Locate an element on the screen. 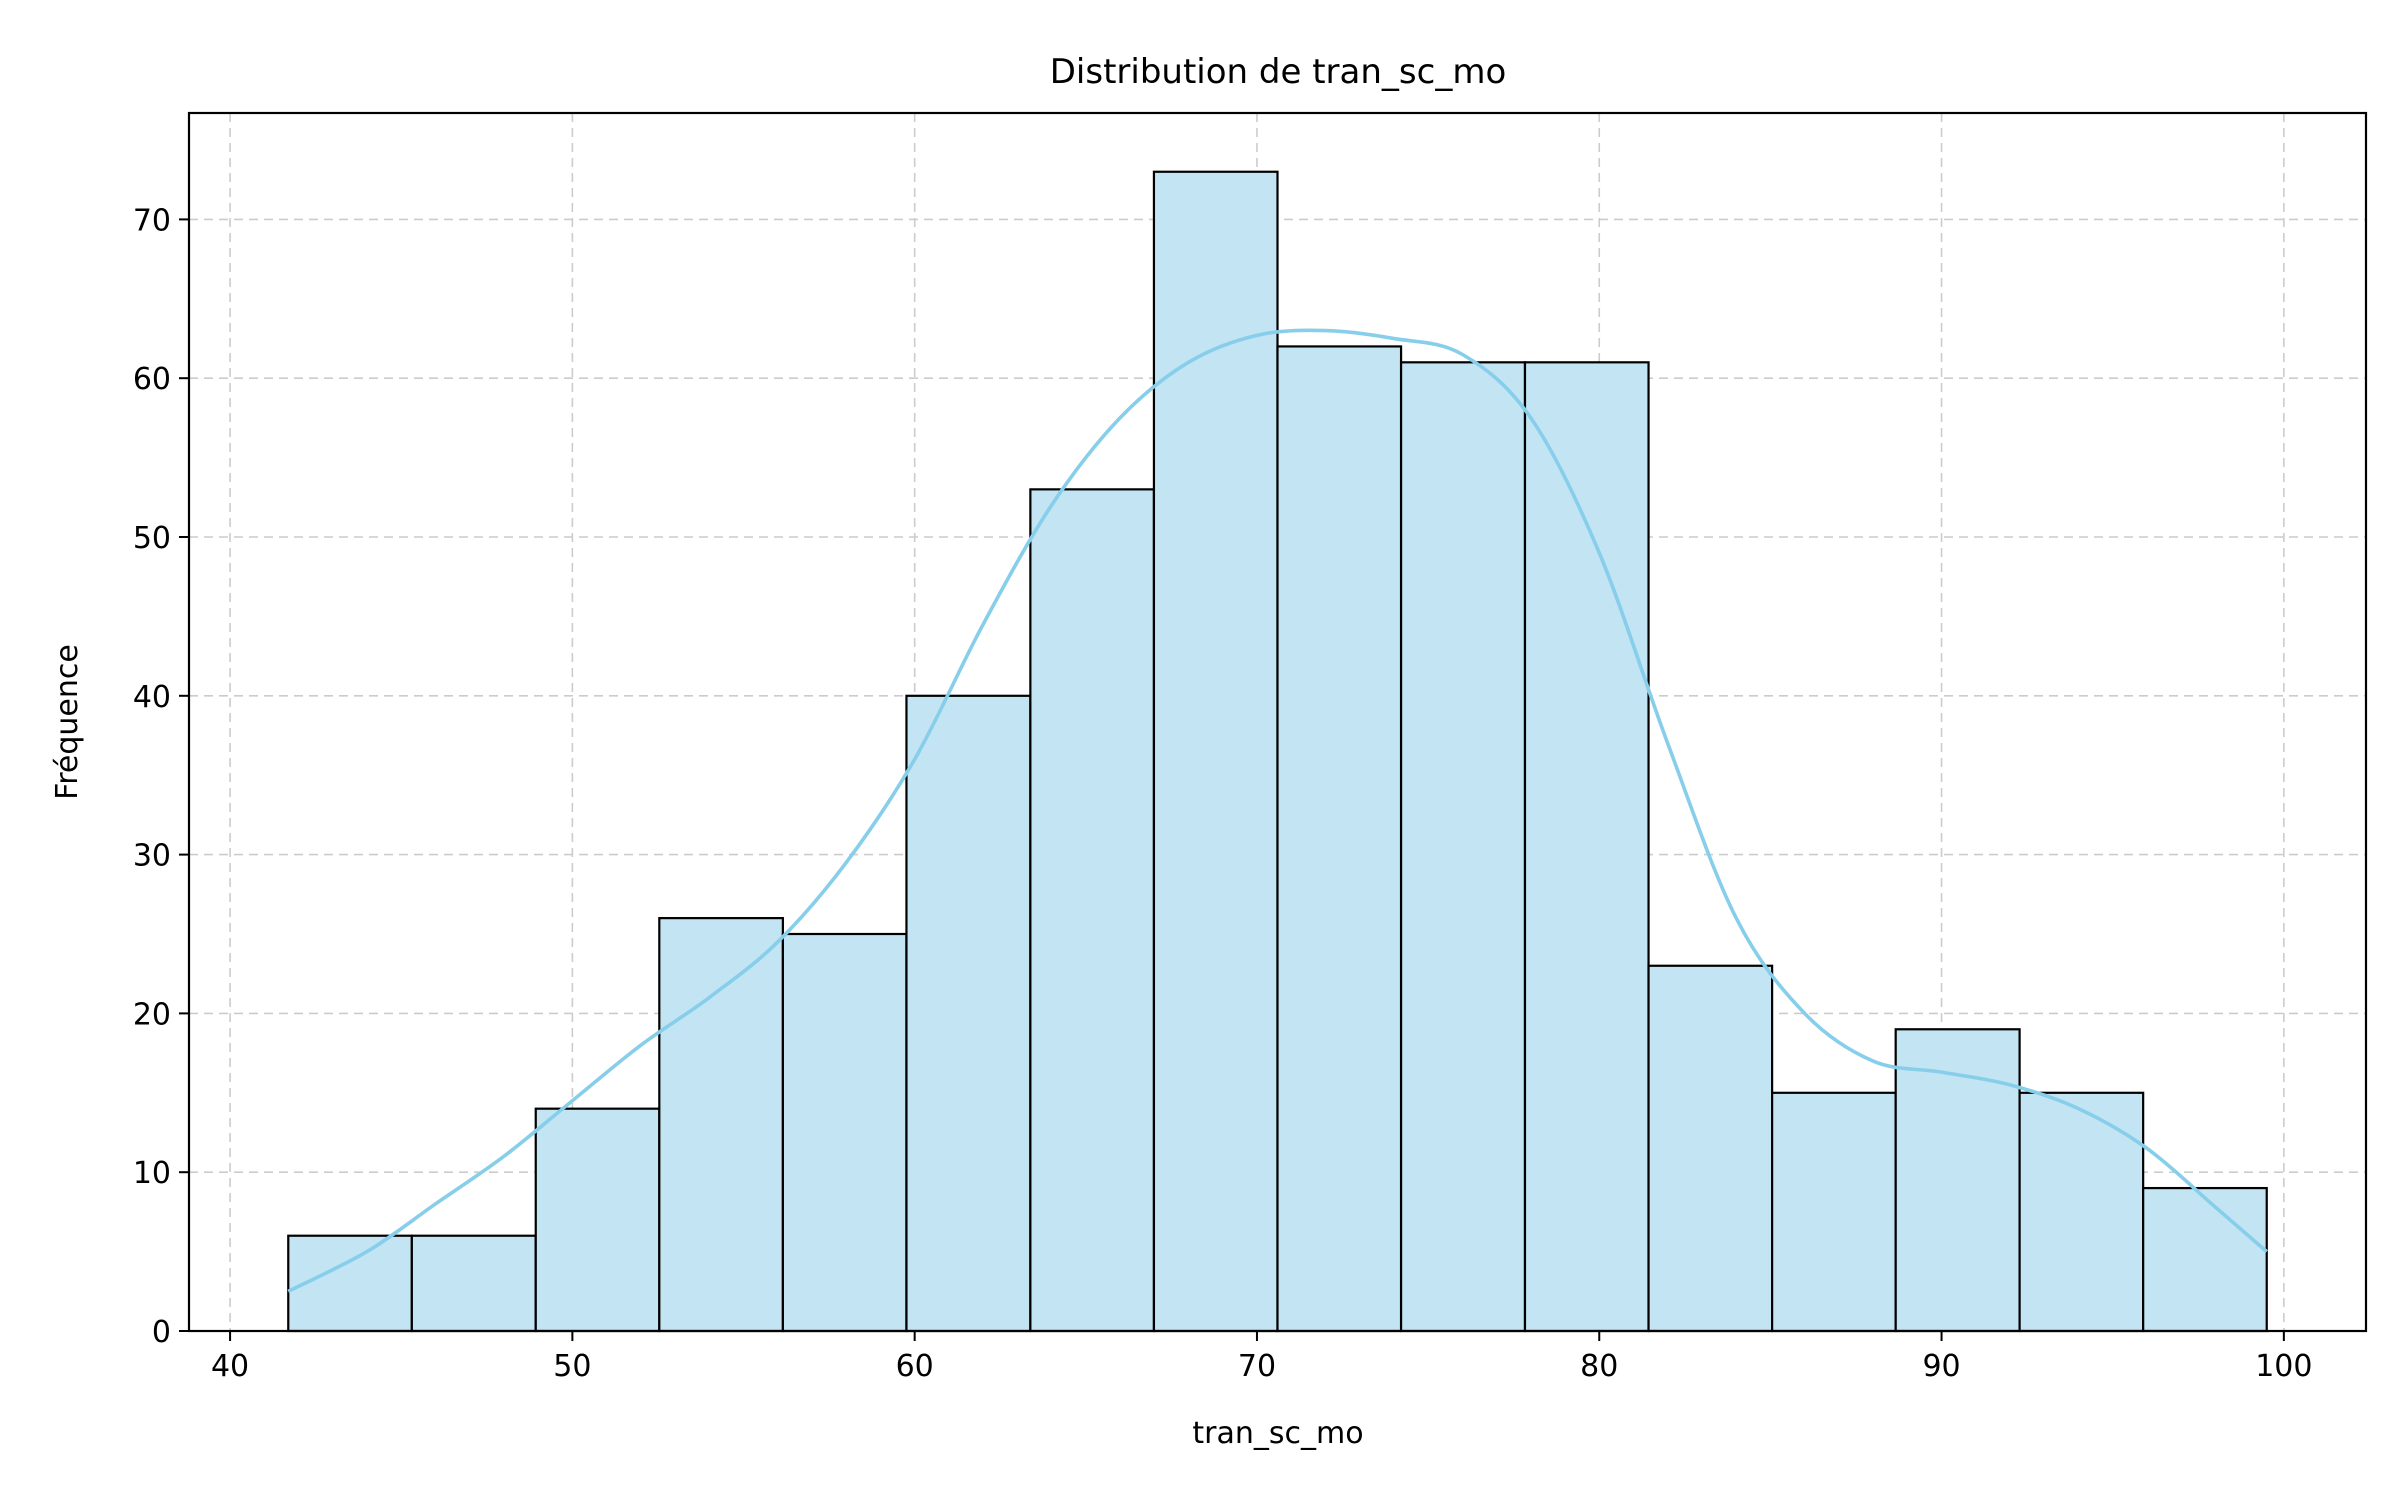 The image size is (2400, 1500). y-tick-label: 40 is located at coordinates (152, 697).